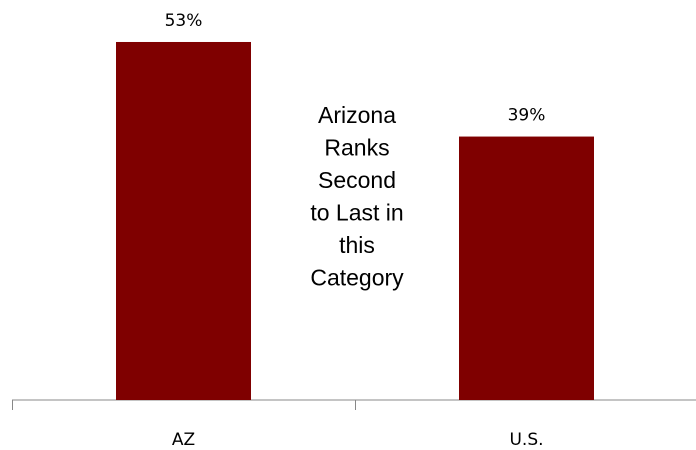 This screenshot has width=696, height=450. Describe the element at coordinates (183, 440) in the screenshot. I see `x-tick-label: AZ` at that location.